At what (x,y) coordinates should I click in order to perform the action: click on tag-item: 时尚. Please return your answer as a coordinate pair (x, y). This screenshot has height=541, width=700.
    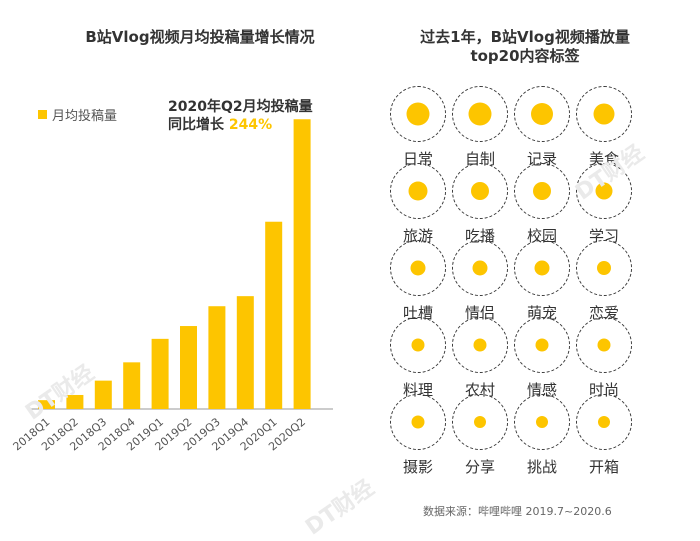
    Looking at the image, I should click on (604, 358).